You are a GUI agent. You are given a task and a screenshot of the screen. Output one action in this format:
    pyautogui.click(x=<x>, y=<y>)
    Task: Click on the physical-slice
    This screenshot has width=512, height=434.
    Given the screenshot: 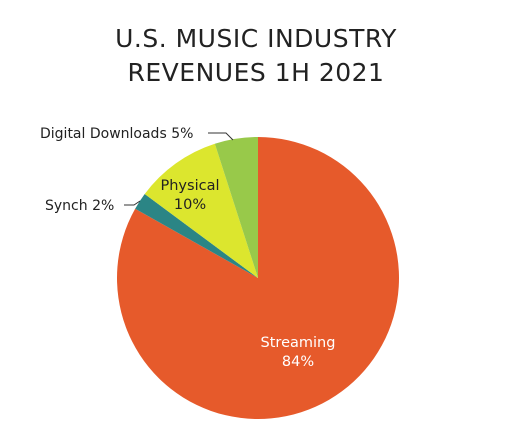 What is the action you would take?
    pyautogui.click(x=201, y=210)
    